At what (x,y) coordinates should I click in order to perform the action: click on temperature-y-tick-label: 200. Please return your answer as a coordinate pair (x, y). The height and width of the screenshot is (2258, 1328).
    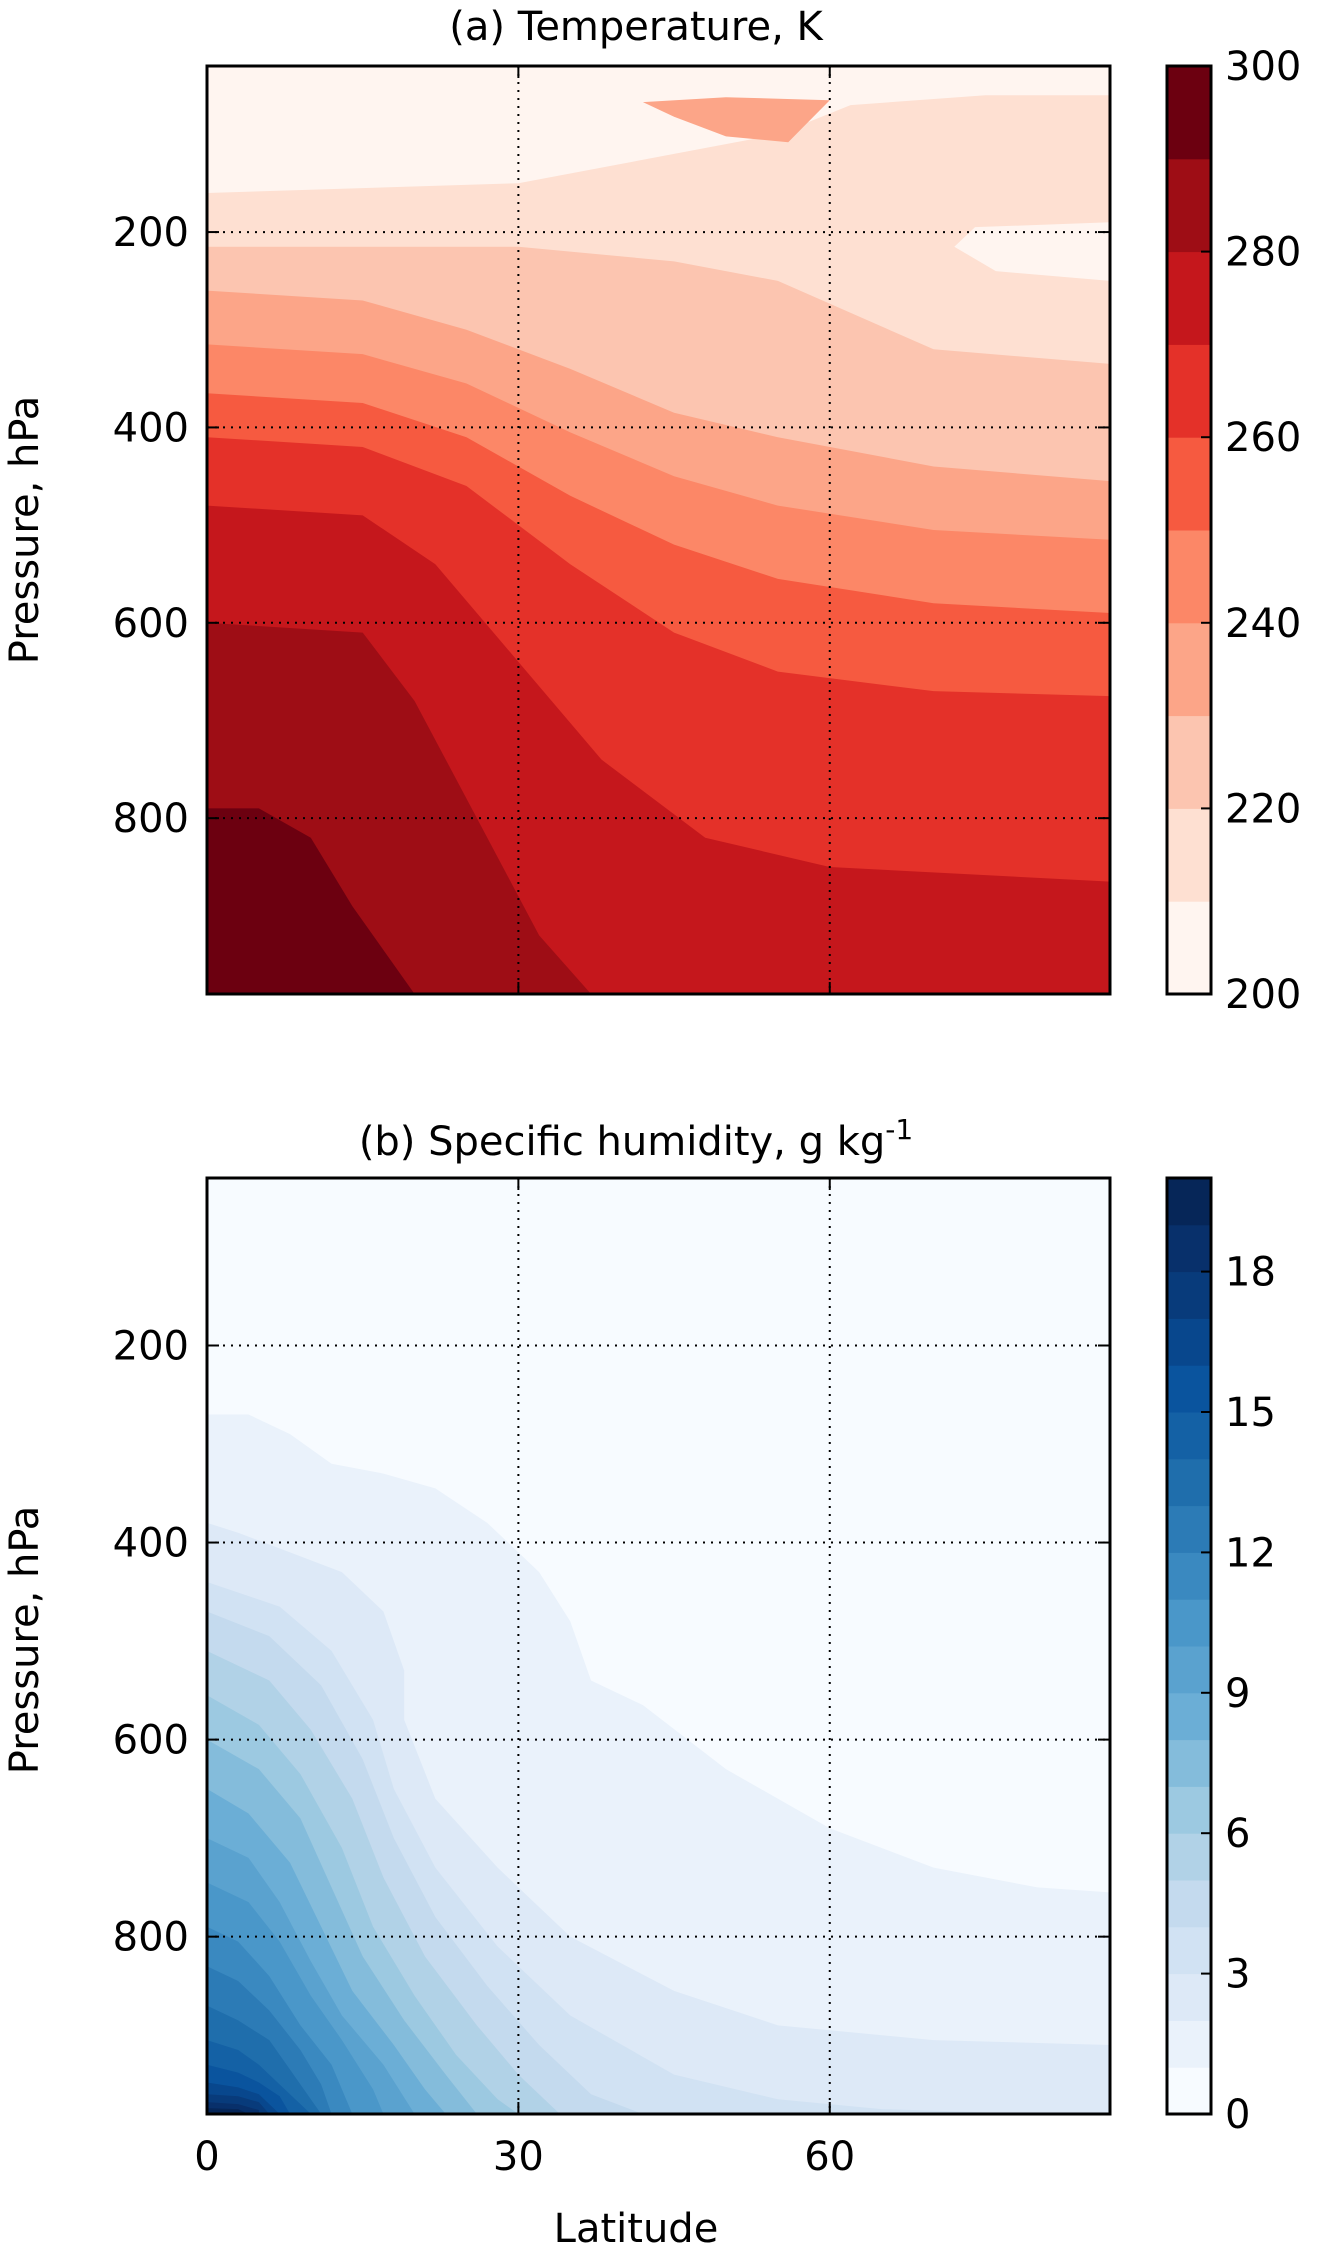
    Looking at the image, I should click on (151, 233).